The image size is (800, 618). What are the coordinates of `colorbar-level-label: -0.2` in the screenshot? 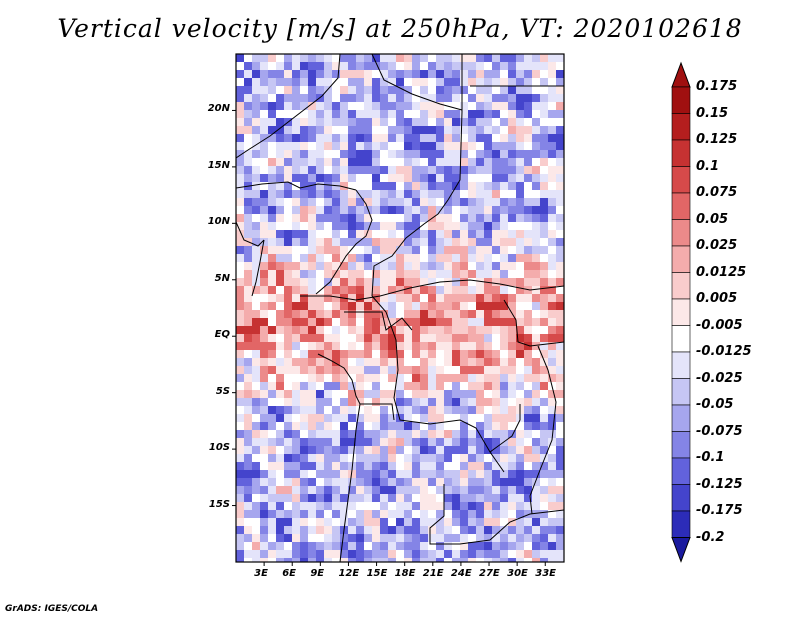 It's located at (710, 537).